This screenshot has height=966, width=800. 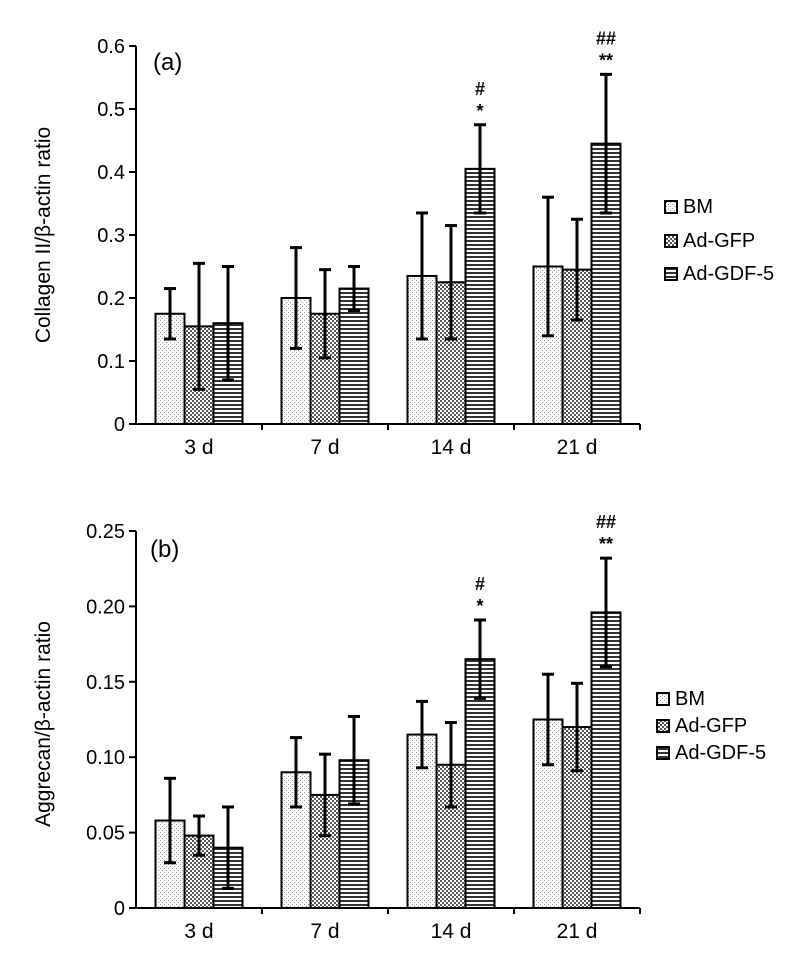 I want to click on y-tick-label-a: 0.4, so click(x=111, y=173).